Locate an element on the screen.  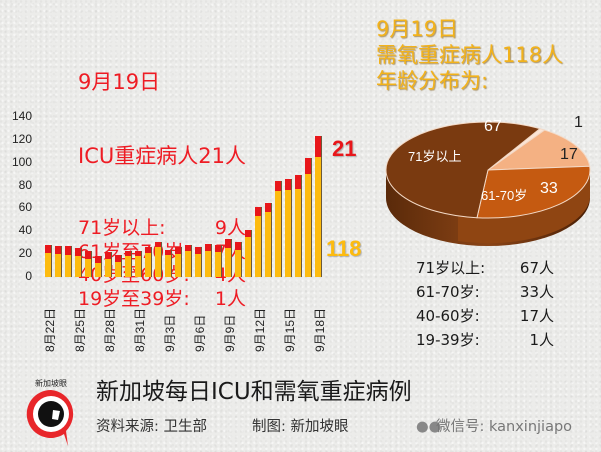
pie-slice-71岁以上 is located at coordinates (463, 170).